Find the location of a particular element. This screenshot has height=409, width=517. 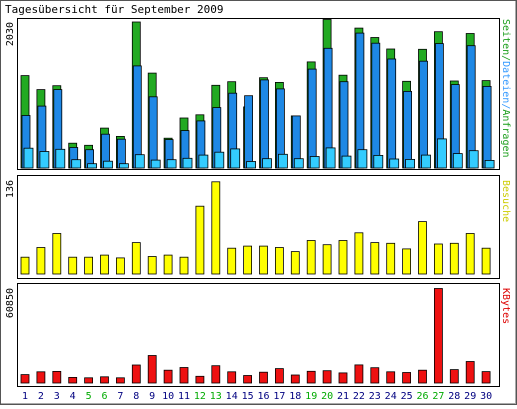

legend-dateien: Dateien is located at coordinates (505, 82).